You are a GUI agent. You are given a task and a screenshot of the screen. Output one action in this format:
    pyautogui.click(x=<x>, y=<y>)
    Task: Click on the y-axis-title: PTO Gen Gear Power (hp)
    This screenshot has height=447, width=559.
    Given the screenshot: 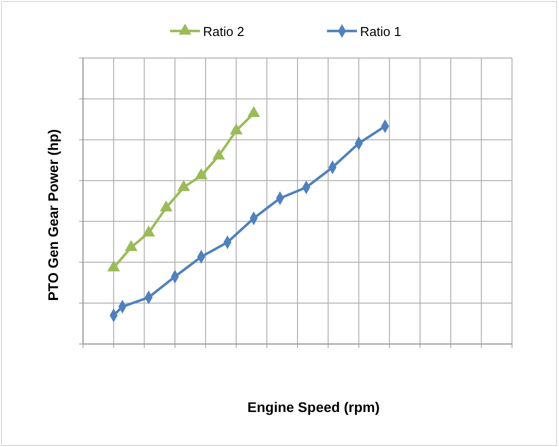 What is the action you would take?
    pyautogui.click(x=53, y=215)
    